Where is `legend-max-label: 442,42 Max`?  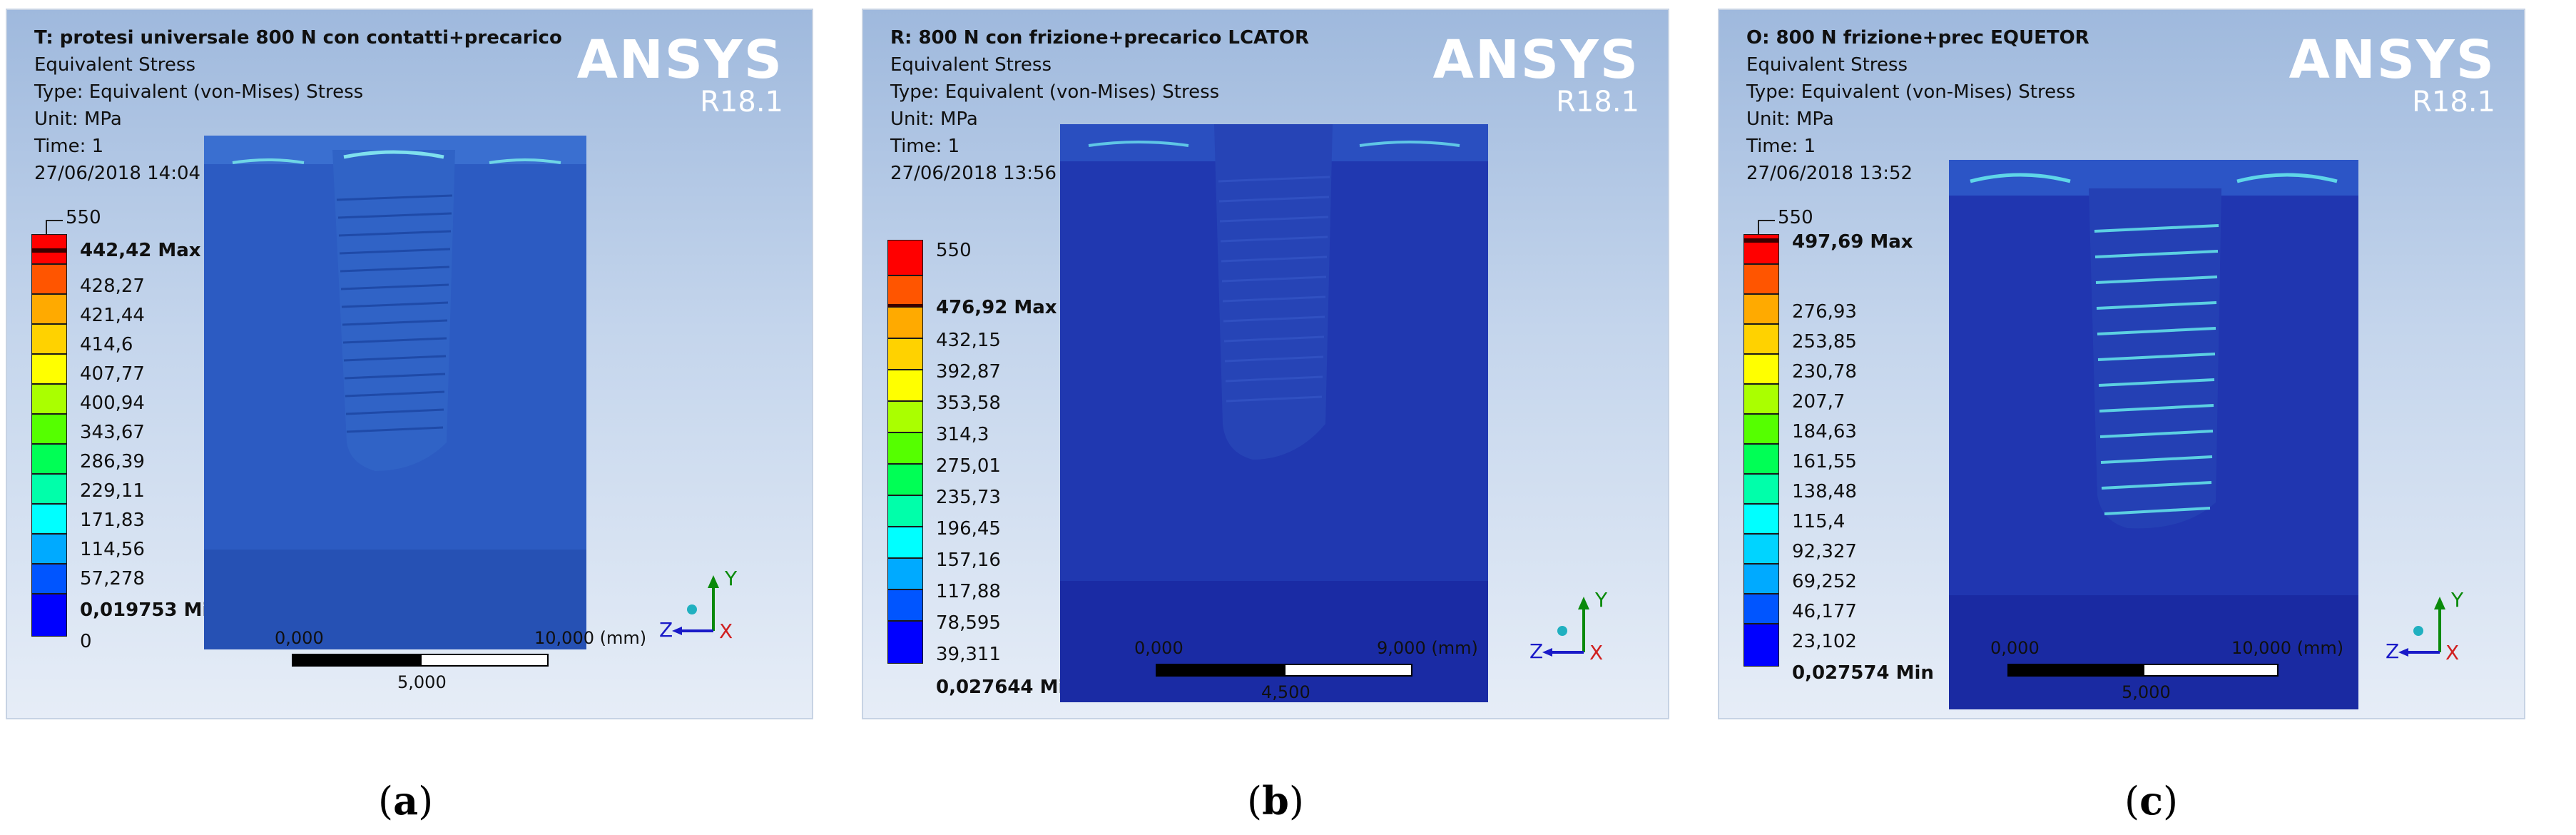
legend-max-label: 442,42 Max is located at coordinates (140, 250).